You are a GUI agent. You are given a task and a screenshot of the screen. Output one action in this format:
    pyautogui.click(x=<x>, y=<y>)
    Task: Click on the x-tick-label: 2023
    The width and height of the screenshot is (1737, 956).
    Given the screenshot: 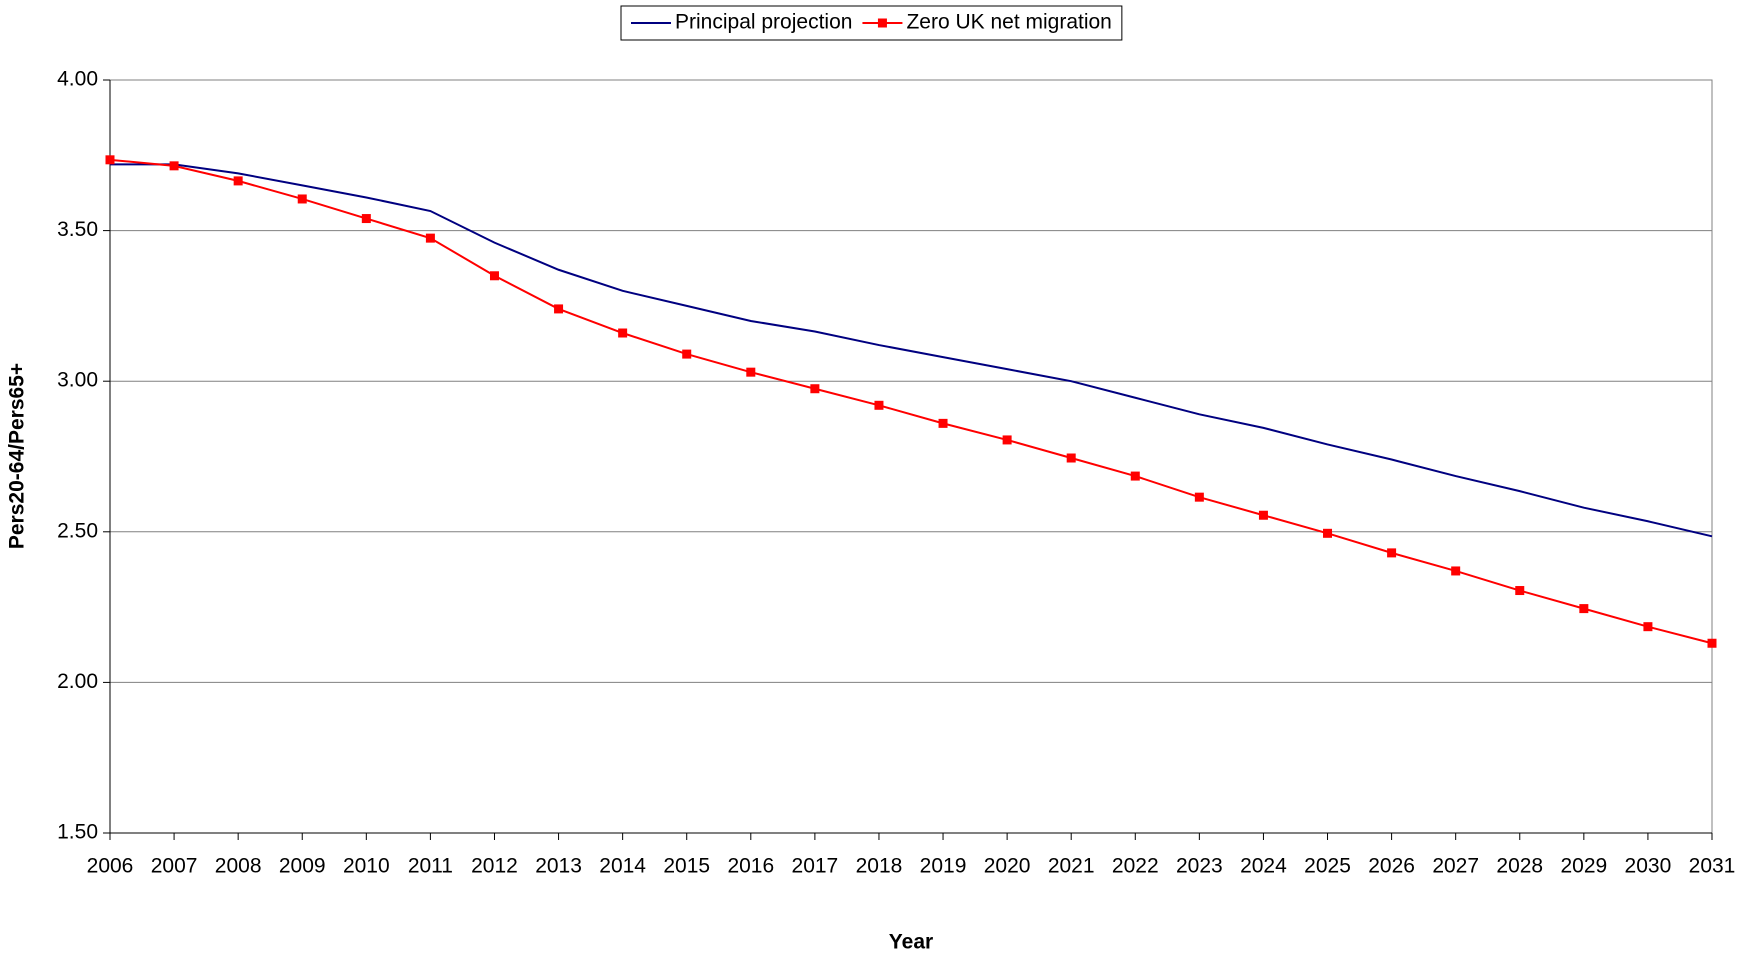 What is the action you would take?
    pyautogui.click(x=1199, y=866)
    